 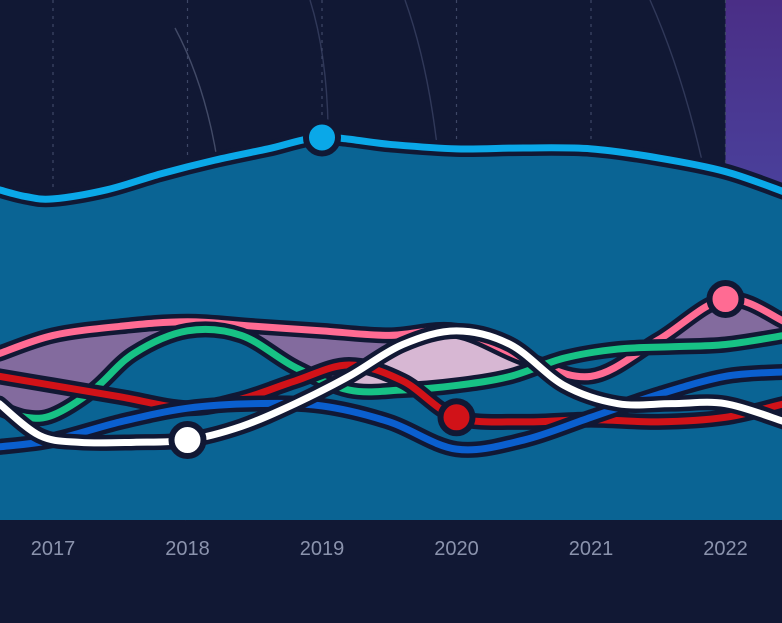 What do you see at coordinates (591, 549) in the screenshot?
I see `x-tick-label: 2021` at bounding box center [591, 549].